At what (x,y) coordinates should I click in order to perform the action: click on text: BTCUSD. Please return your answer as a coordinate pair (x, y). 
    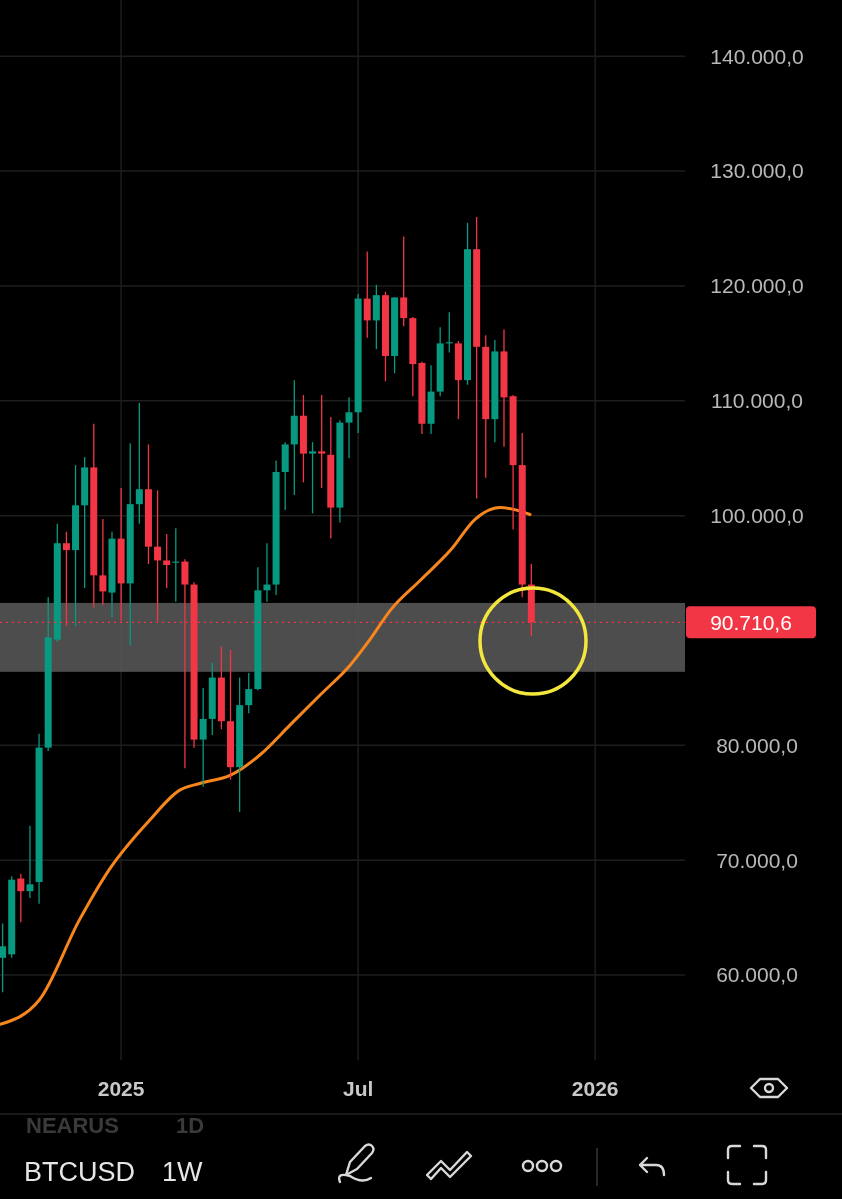
    Looking at the image, I should click on (80, 1172).